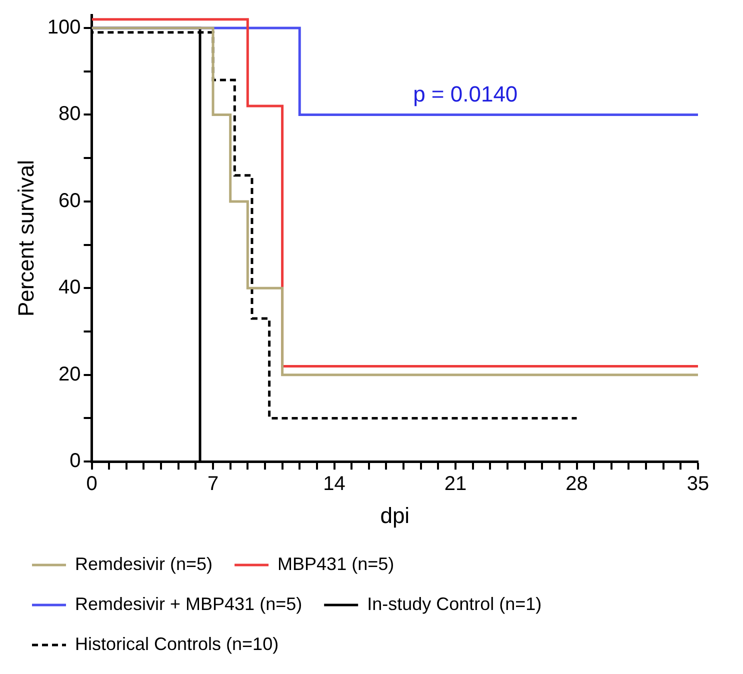  Describe the element at coordinates (144, 564) in the screenshot. I see `legend-label: Remdesivir (n=5)` at that location.